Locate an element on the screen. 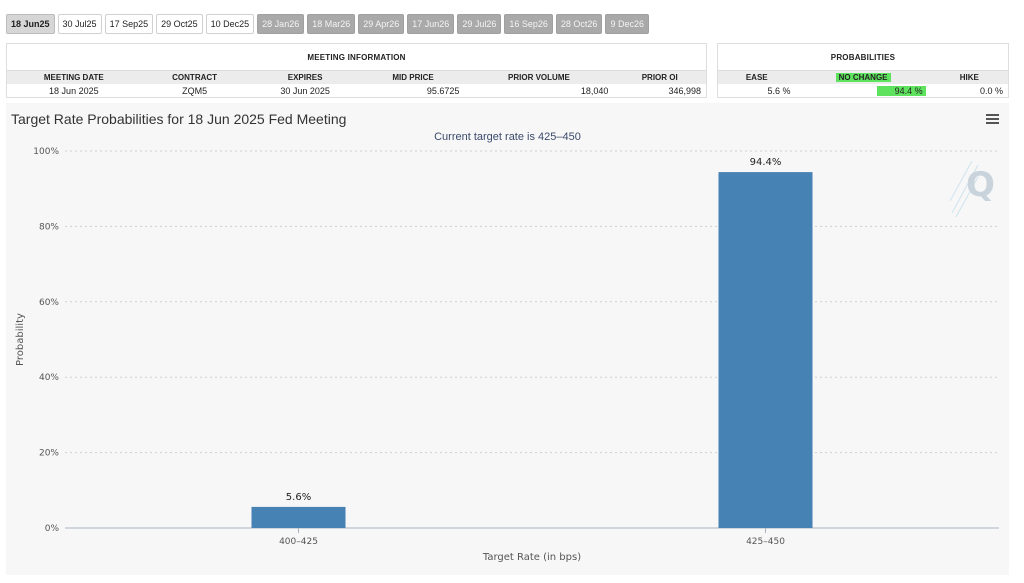  no-change-header: NO CHANGE is located at coordinates (863, 77).